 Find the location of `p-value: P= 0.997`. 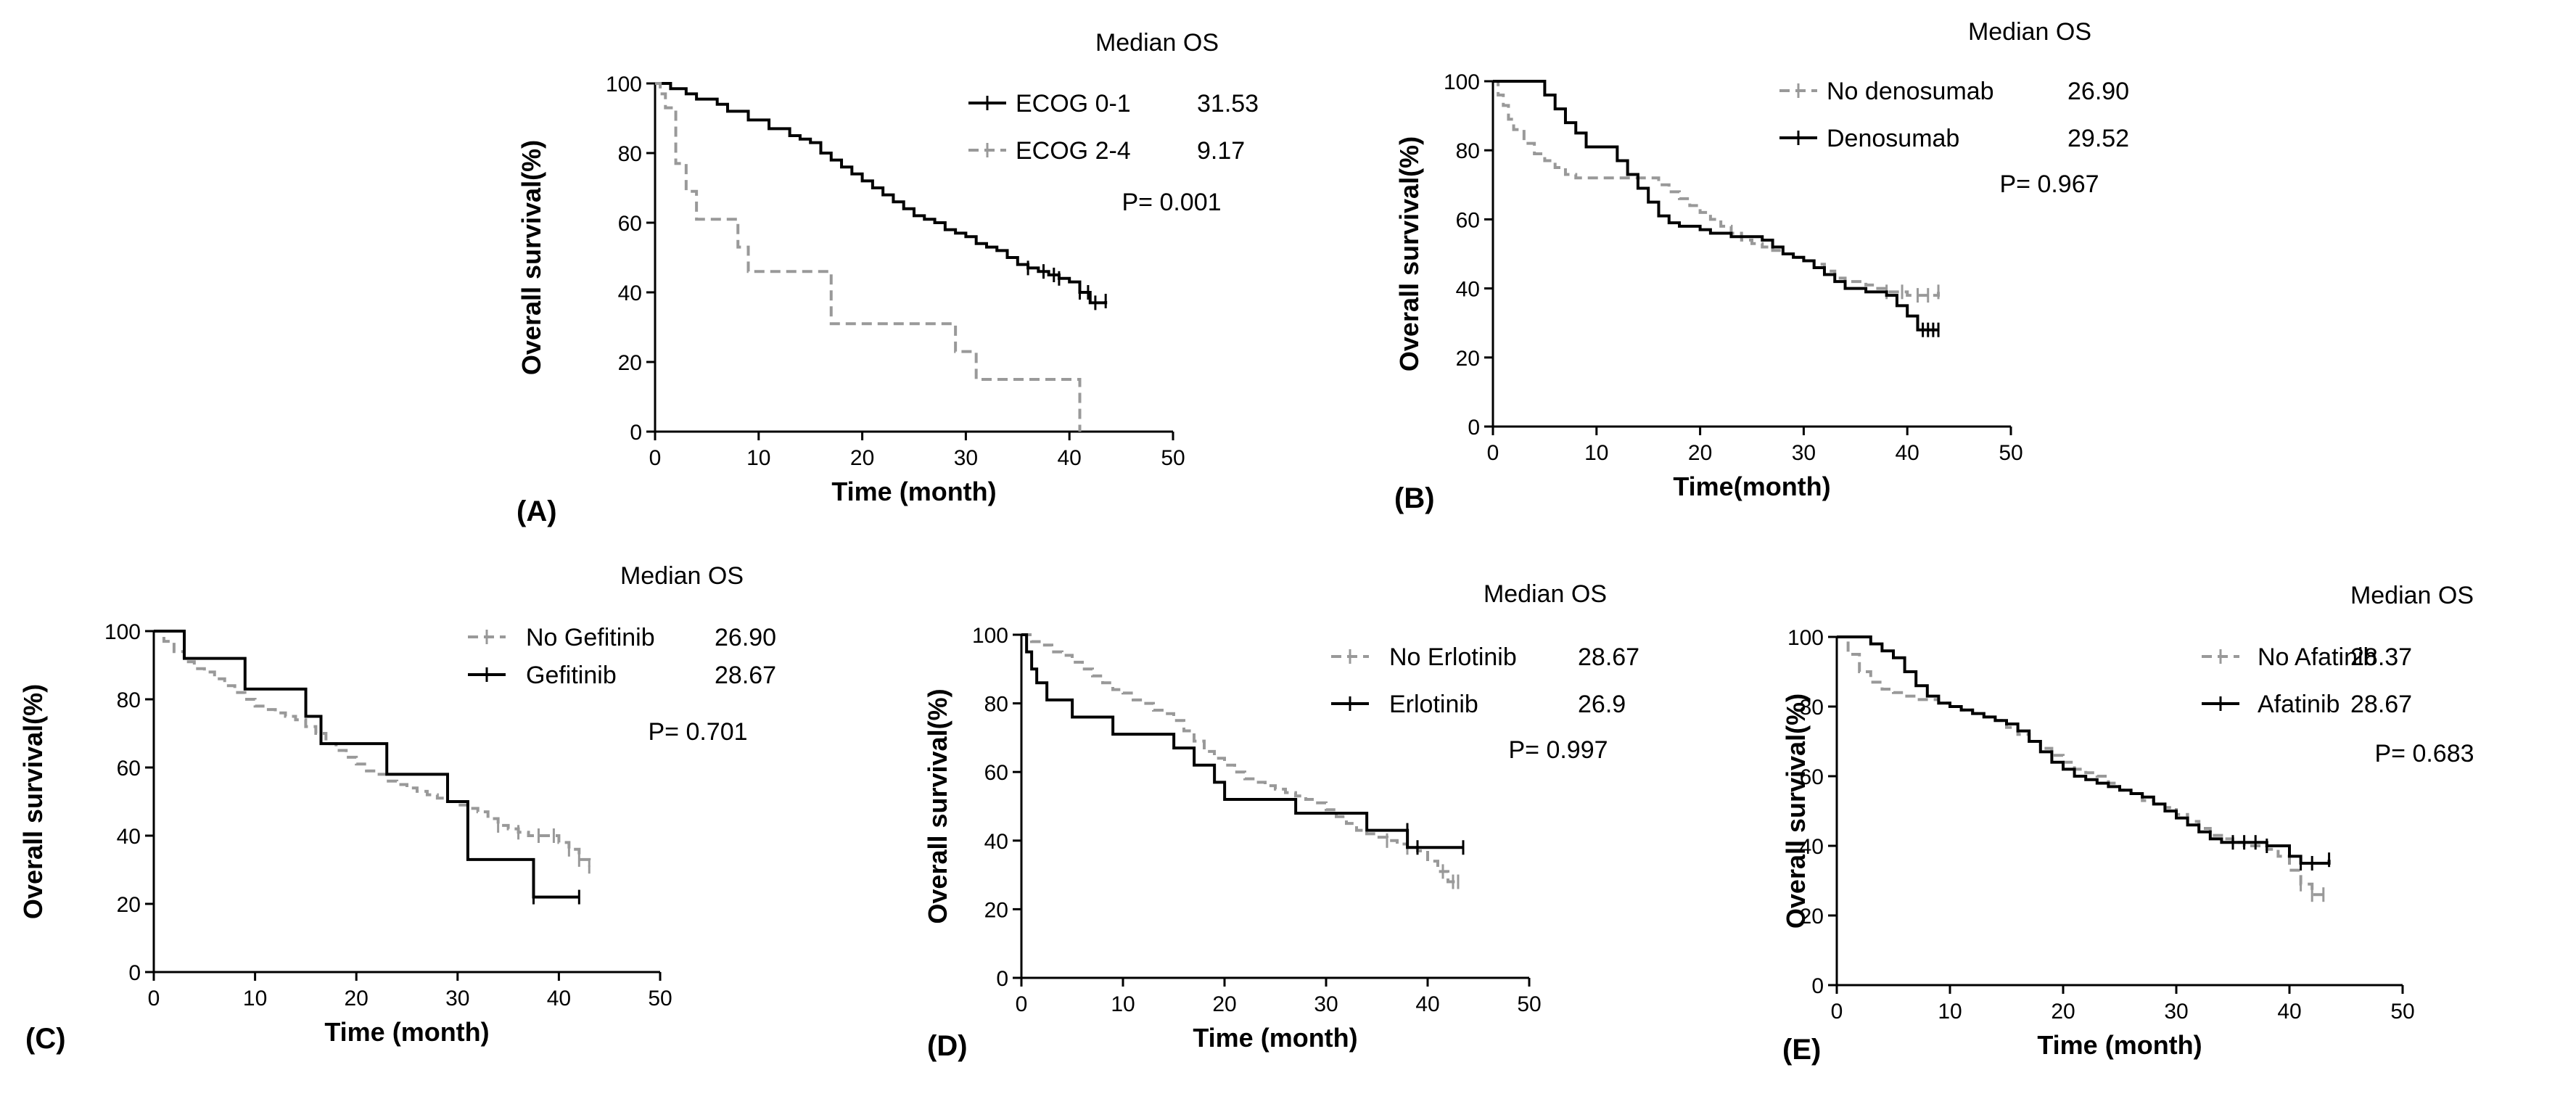

p-value: P= 0.997 is located at coordinates (1558, 750).